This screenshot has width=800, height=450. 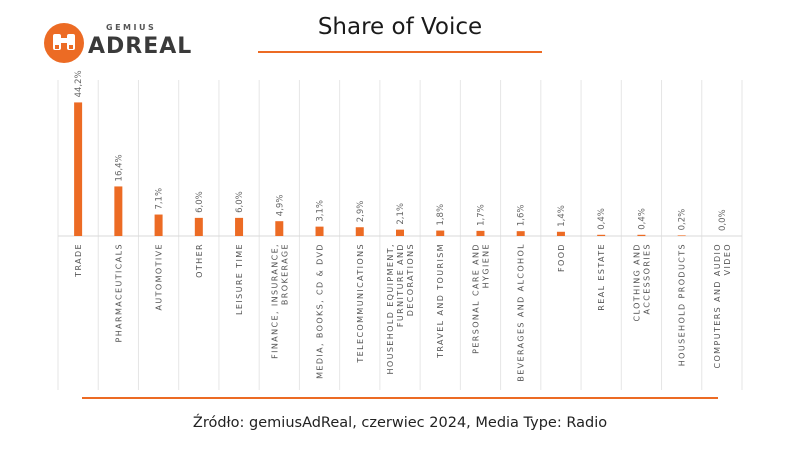 What do you see at coordinates (485, 265) in the screenshot?
I see `category-label: HYGIENE` at bounding box center [485, 265].